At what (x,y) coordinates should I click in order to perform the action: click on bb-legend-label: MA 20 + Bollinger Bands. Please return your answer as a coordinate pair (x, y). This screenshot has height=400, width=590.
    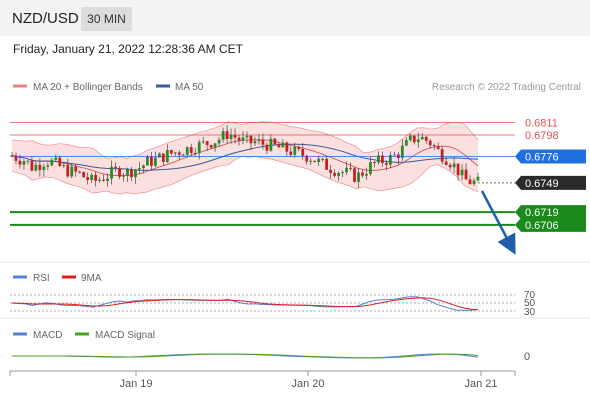
    Looking at the image, I should click on (88, 87).